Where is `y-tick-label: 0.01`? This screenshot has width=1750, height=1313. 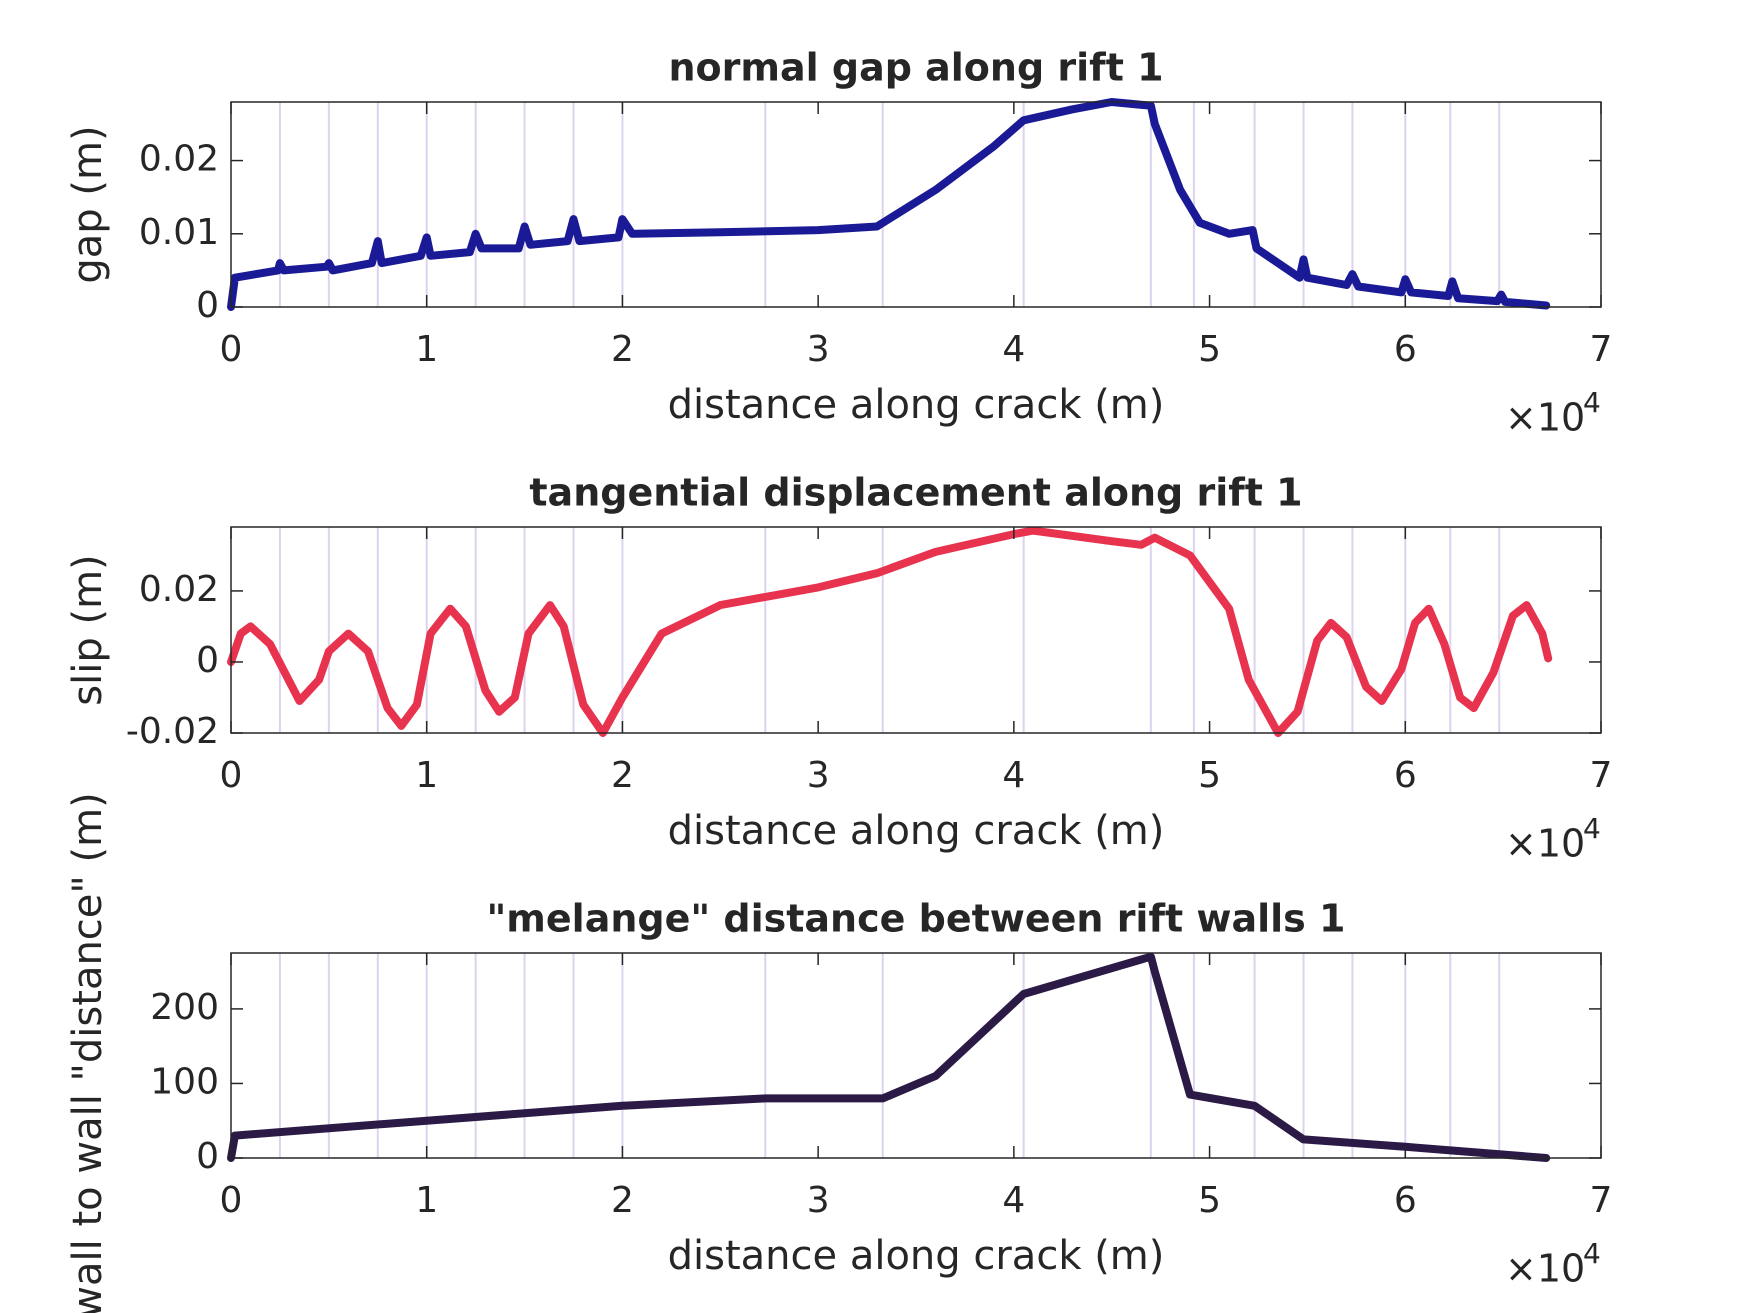
y-tick-label: 0.01 is located at coordinates (179, 232).